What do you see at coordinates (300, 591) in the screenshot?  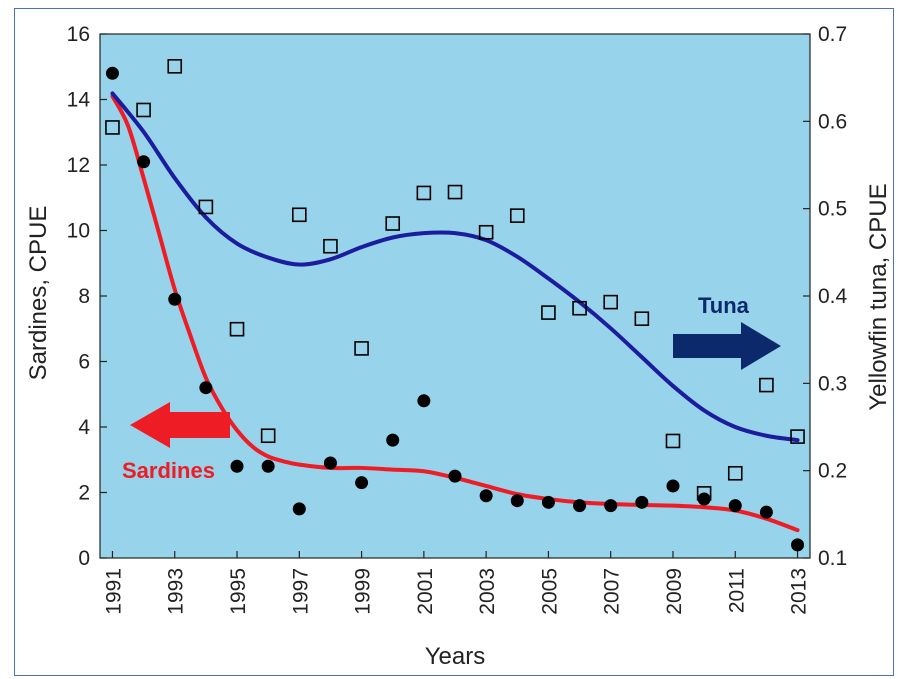 I see `x-tick-label: 1997` at bounding box center [300, 591].